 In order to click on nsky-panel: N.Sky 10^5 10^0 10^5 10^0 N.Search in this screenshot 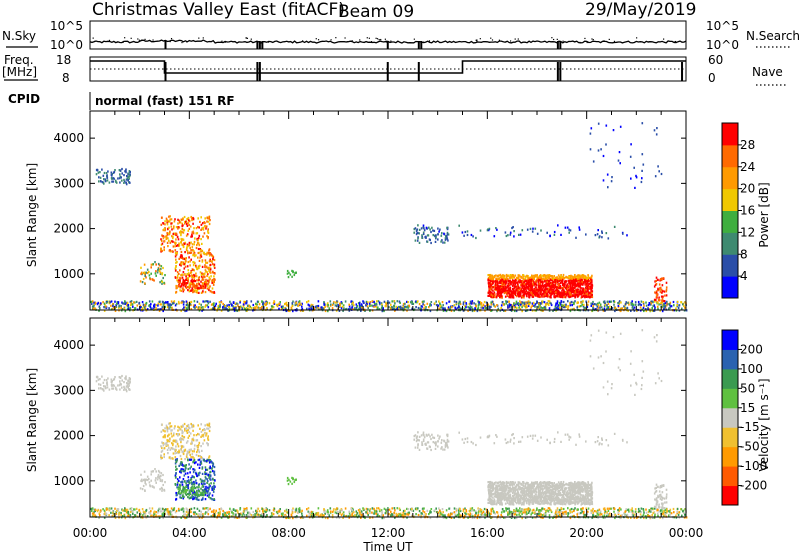, I will do `click(401, 35)`.